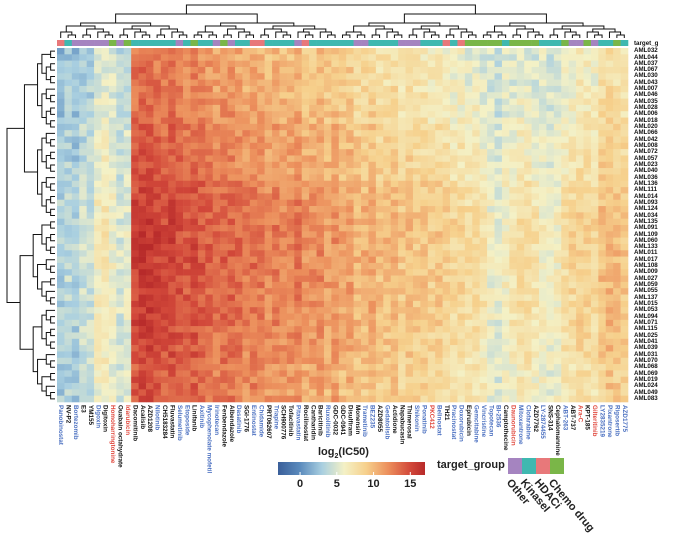  What do you see at coordinates (353, 452) in the screenshot?
I see `colorbar-title-rest: (IC50)` at bounding box center [353, 452].